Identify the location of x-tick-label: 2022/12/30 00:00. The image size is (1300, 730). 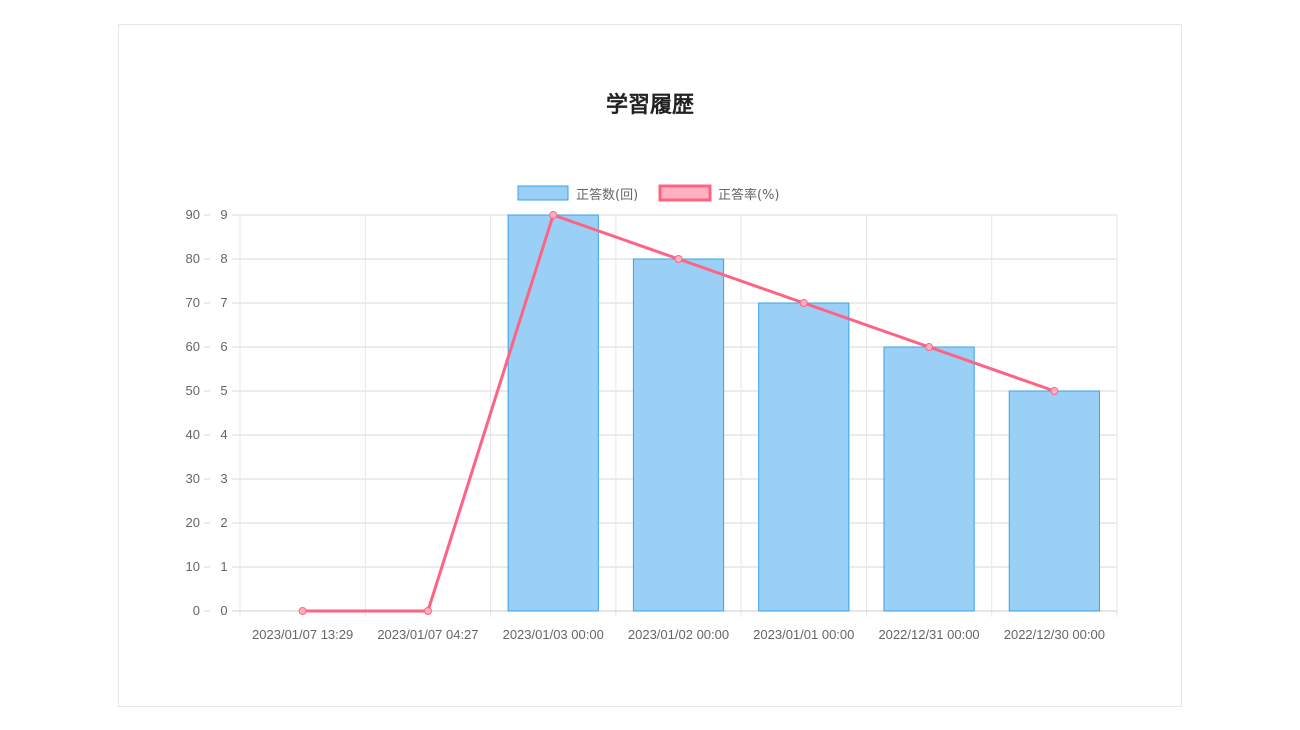
(1054, 634).